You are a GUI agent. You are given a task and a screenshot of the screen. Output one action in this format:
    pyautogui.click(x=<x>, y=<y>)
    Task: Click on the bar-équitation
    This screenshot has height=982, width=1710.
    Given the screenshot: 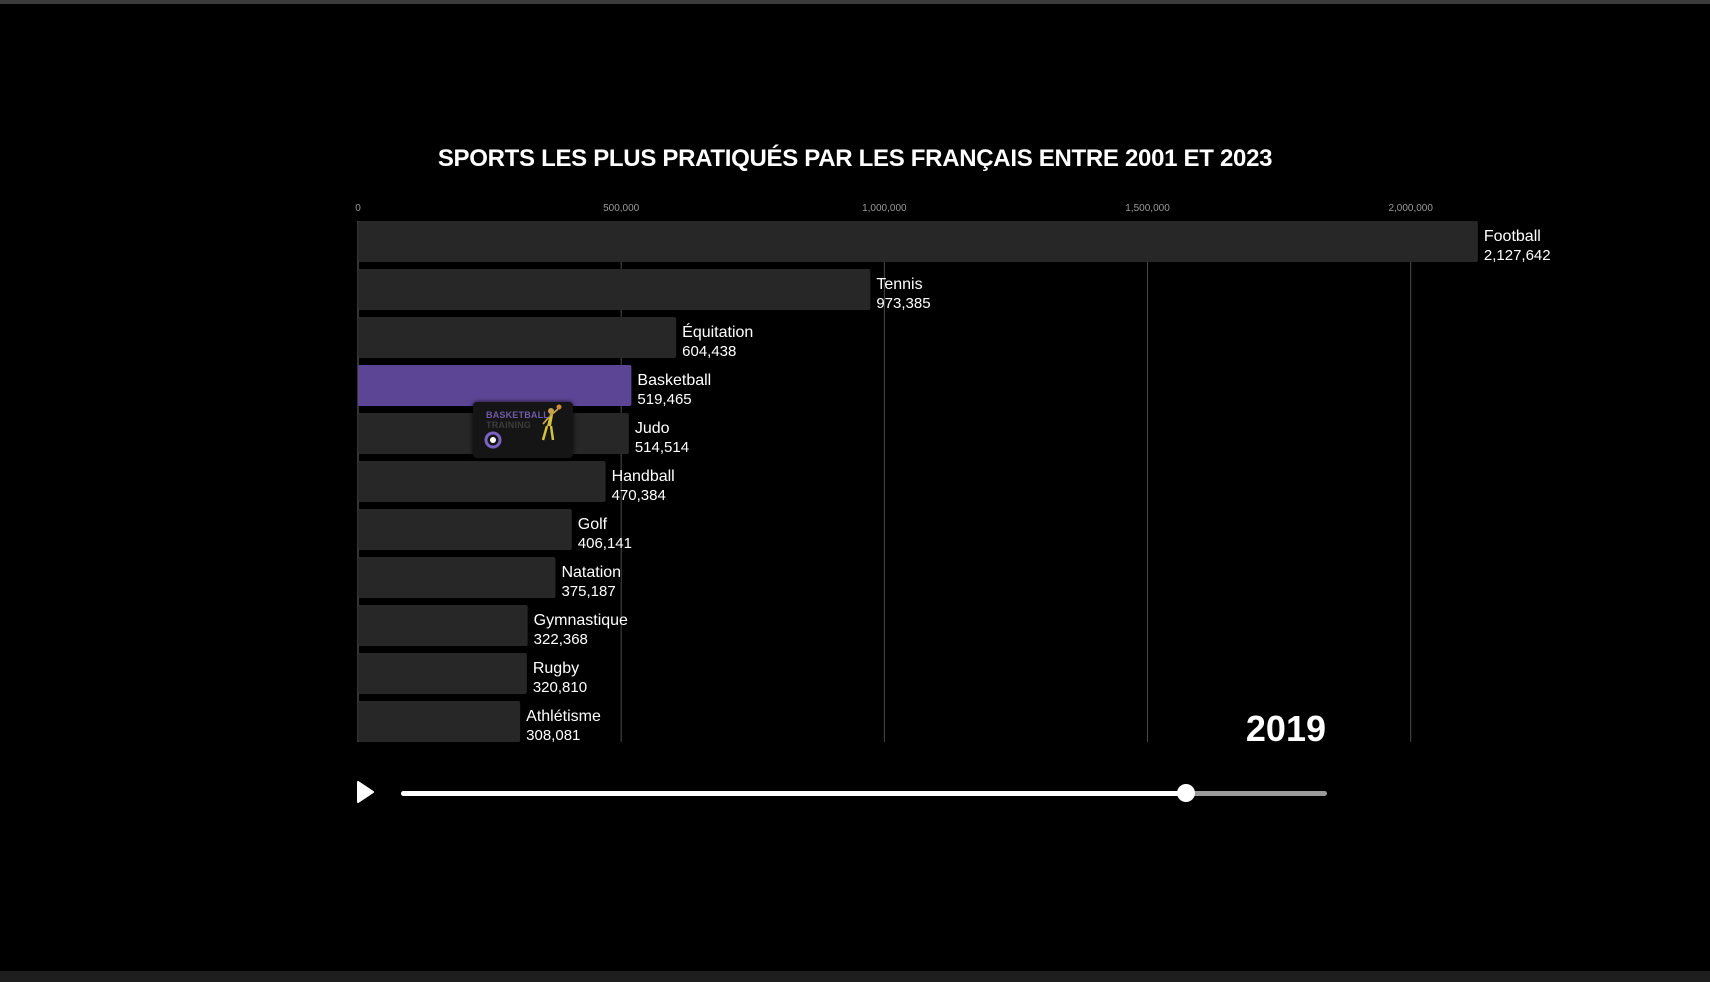 What is the action you would take?
    pyautogui.click(x=517, y=337)
    